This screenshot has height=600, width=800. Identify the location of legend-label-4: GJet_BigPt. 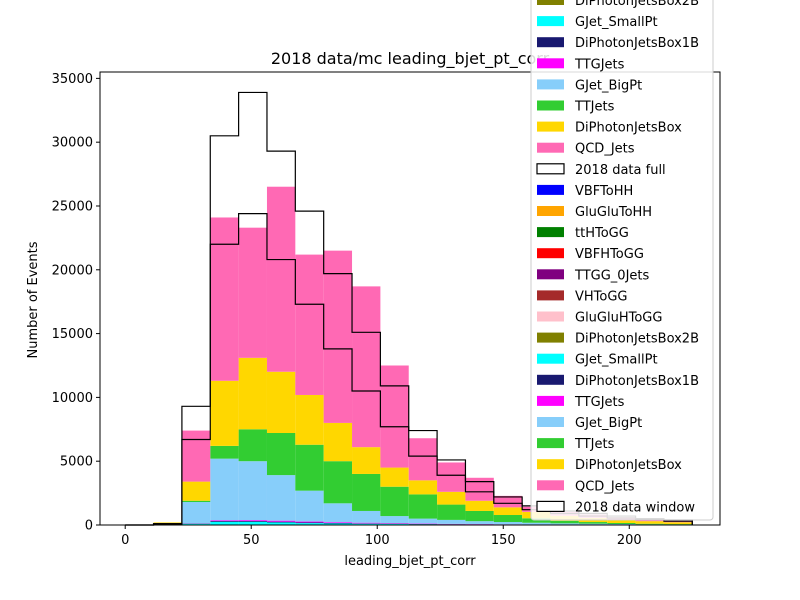
(608, 85).